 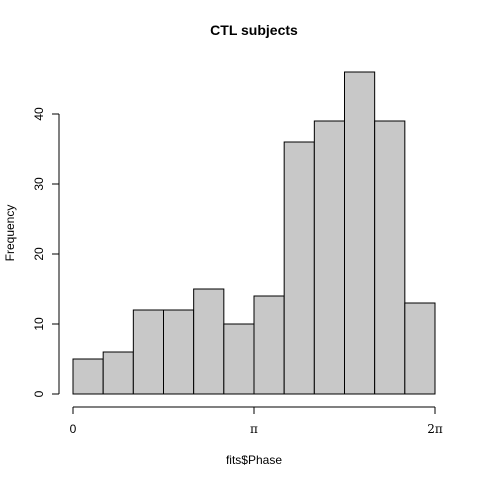 I want to click on x-tick-label: 0, so click(x=73, y=429).